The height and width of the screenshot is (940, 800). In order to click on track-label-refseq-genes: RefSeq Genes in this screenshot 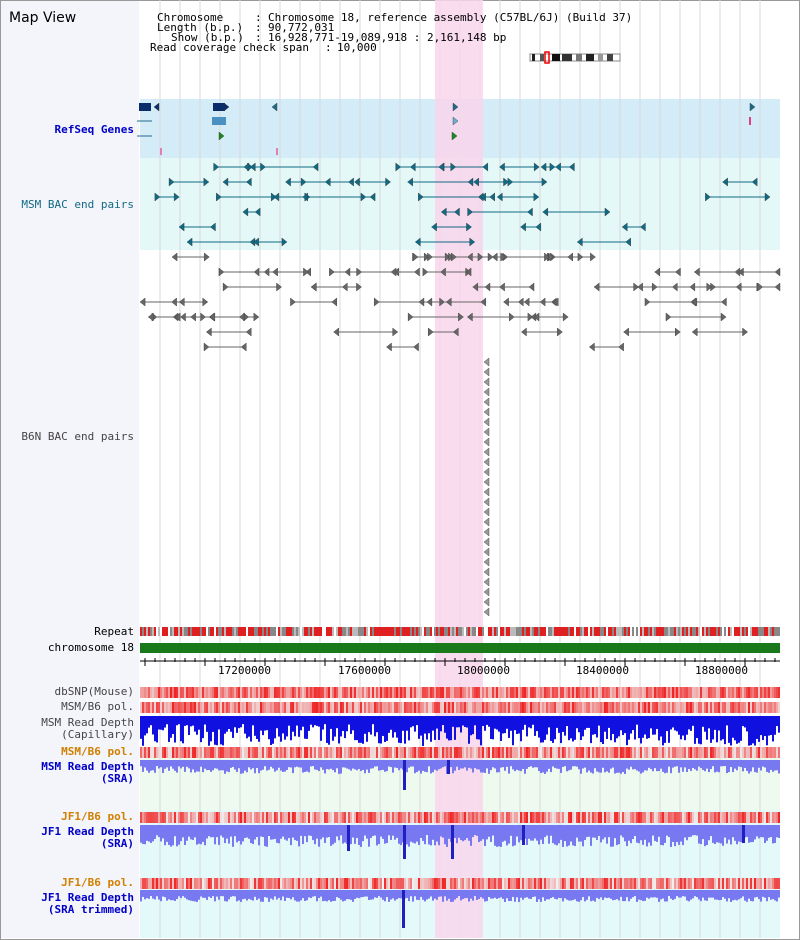, I will do `click(94, 129)`.